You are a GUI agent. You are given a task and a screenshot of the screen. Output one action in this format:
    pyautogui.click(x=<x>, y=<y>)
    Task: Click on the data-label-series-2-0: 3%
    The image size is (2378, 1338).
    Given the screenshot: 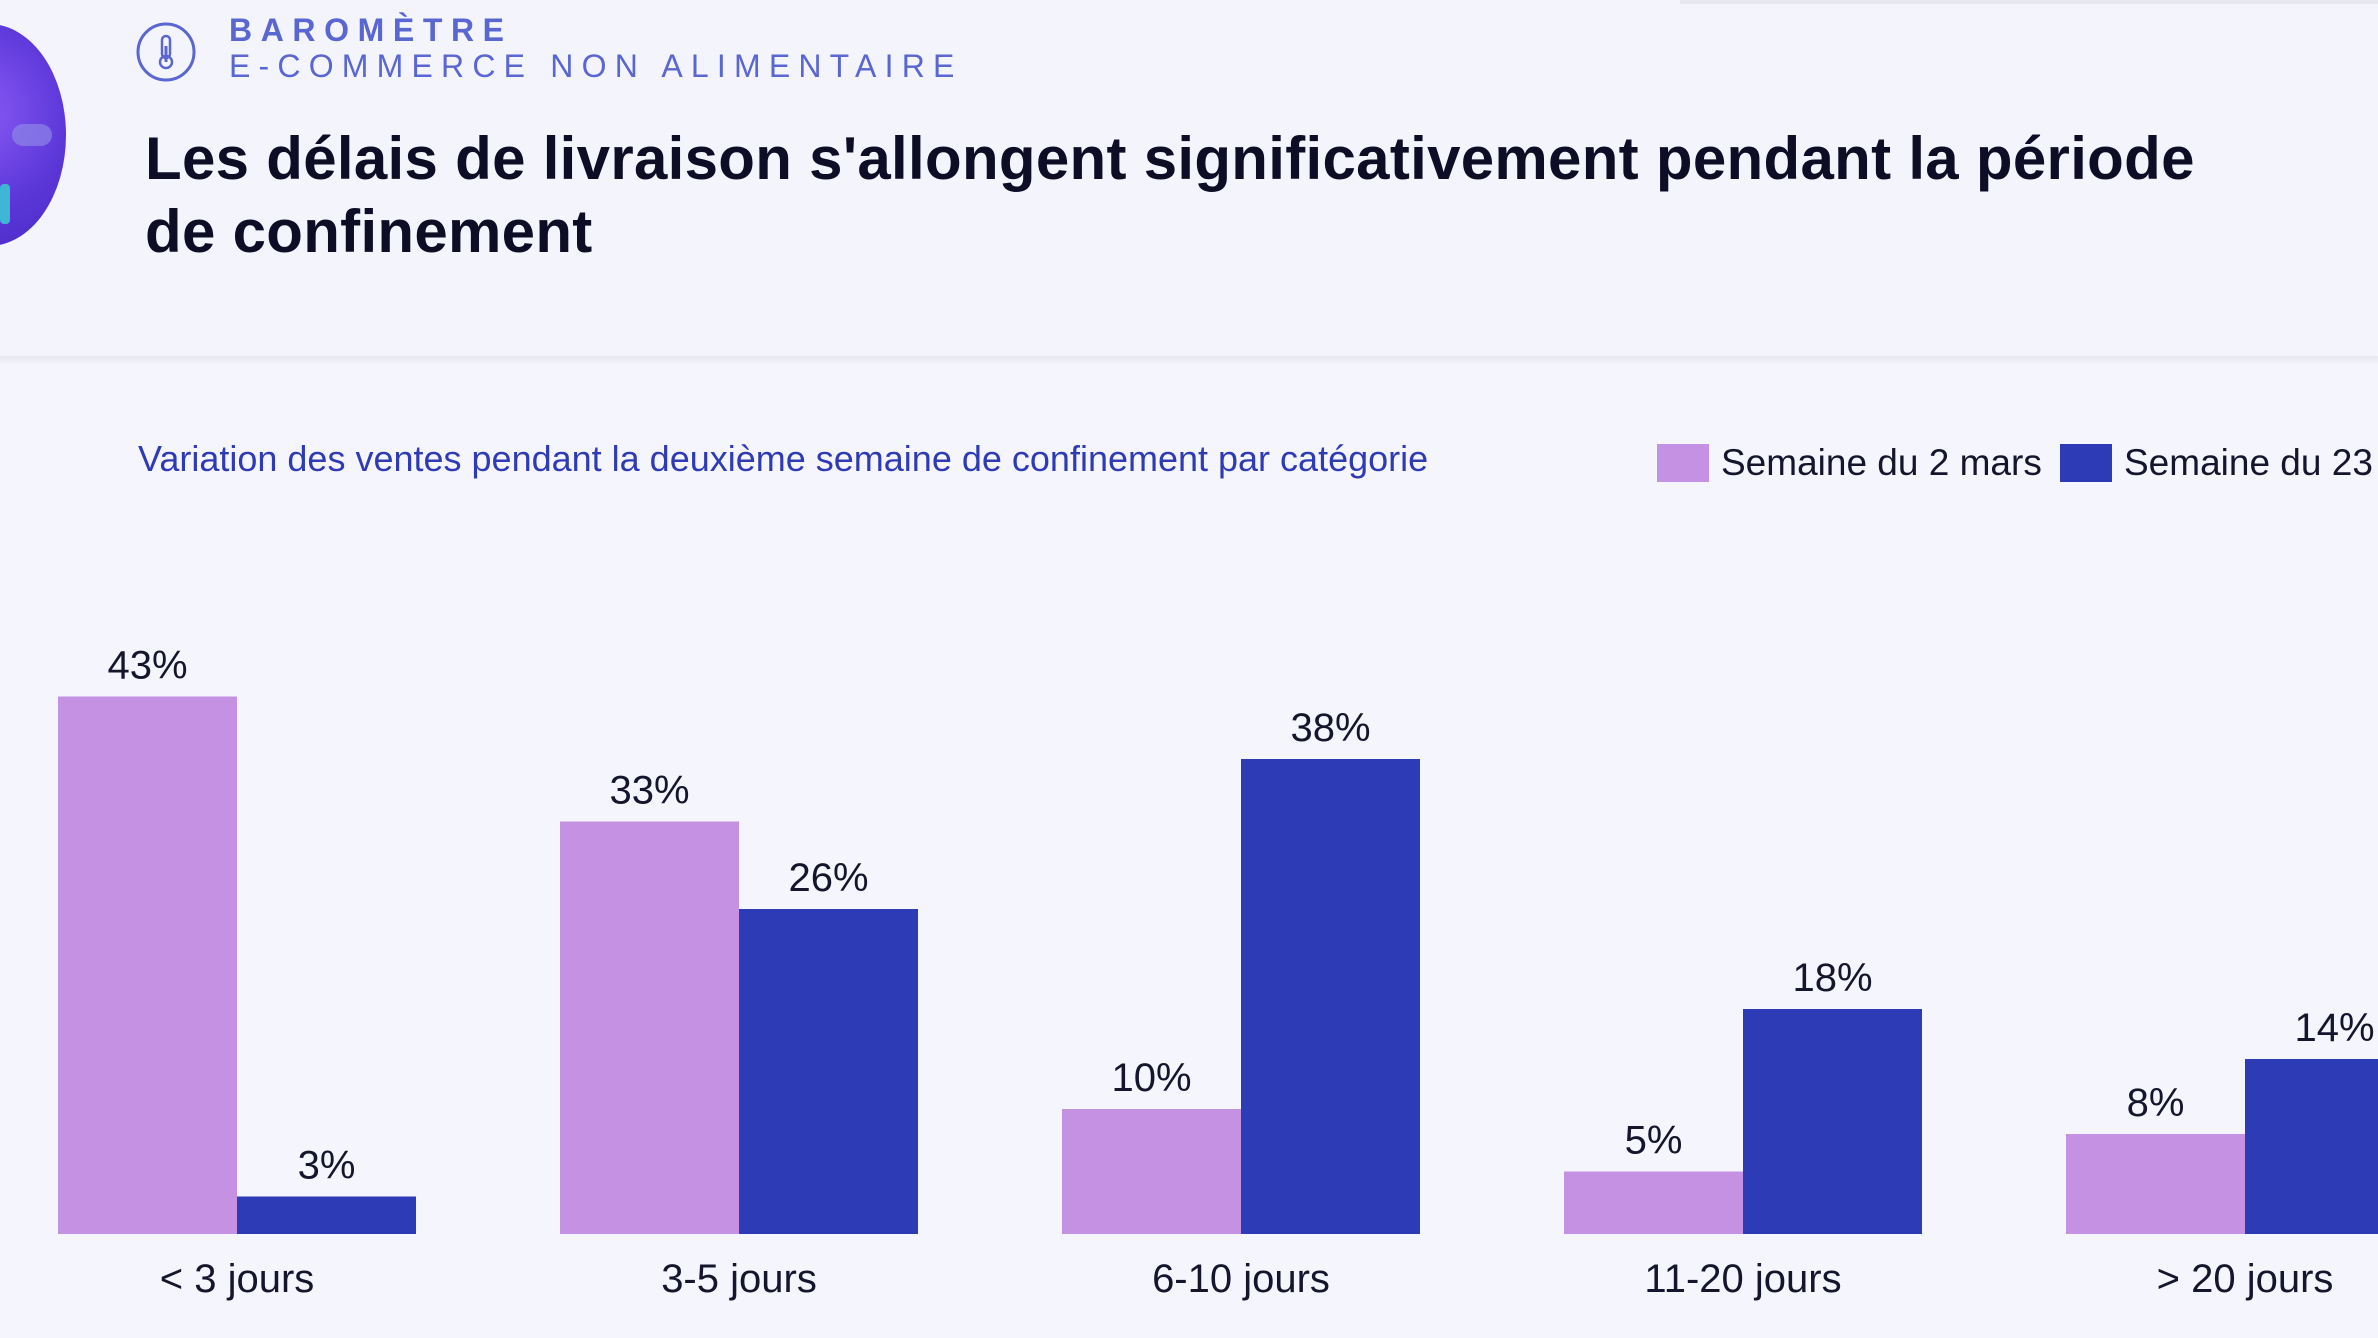 What is the action you would take?
    pyautogui.click(x=327, y=1166)
    